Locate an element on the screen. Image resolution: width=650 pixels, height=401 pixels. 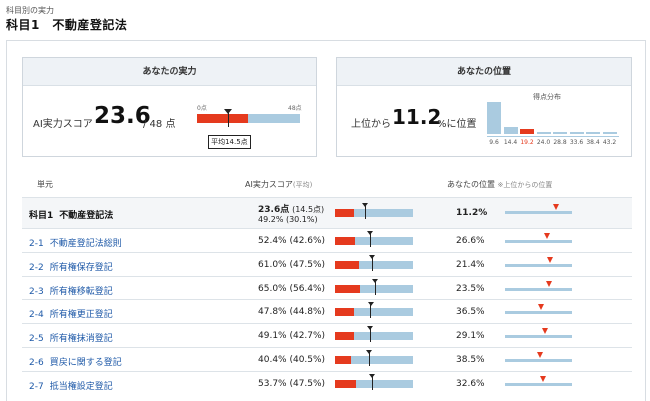
rank-value: 11.2 is located at coordinates (417, 117).